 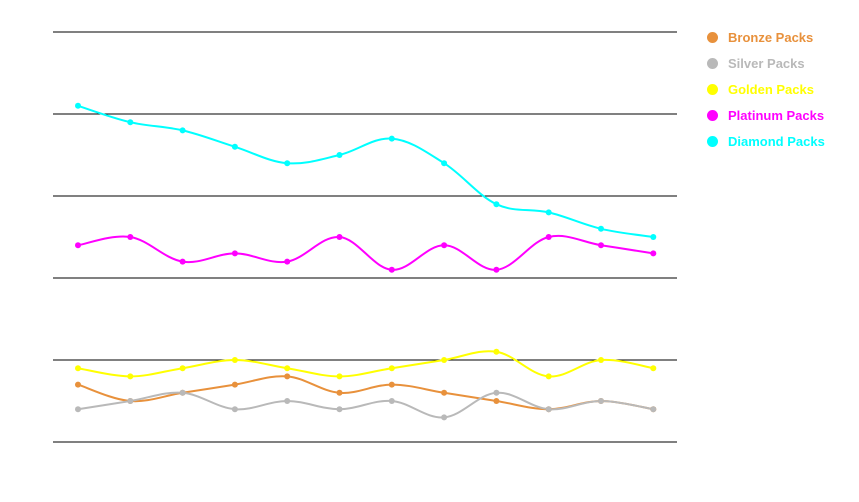 I want to click on legend-marker-bronze, so click(x=712, y=37).